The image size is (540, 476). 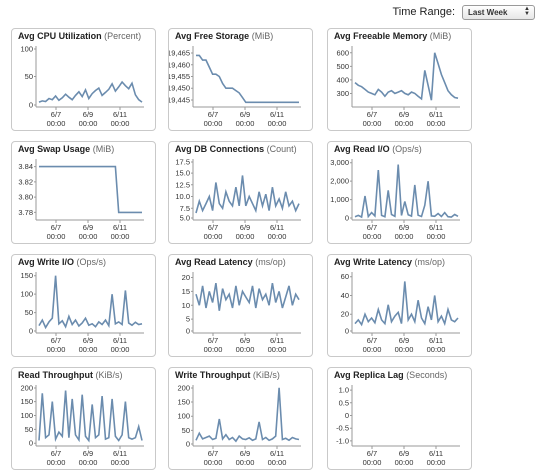 I want to click on y-tick-label: 400, so click(x=342, y=79).